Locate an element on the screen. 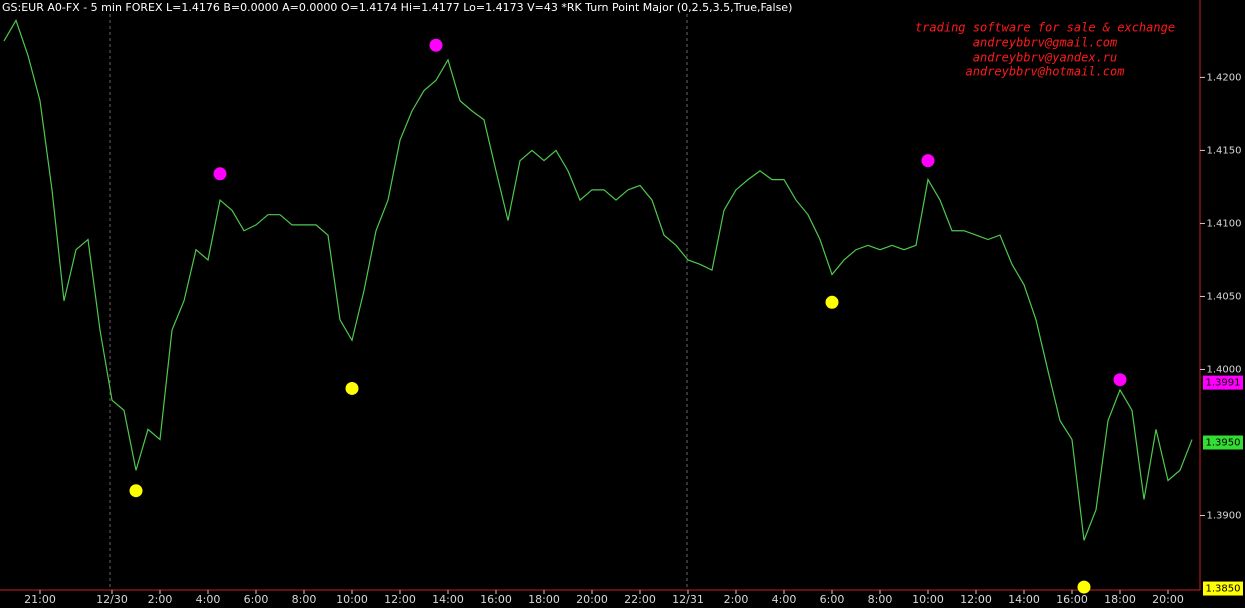  y-tick-label: 1.4200 is located at coordinates (1224, 77).